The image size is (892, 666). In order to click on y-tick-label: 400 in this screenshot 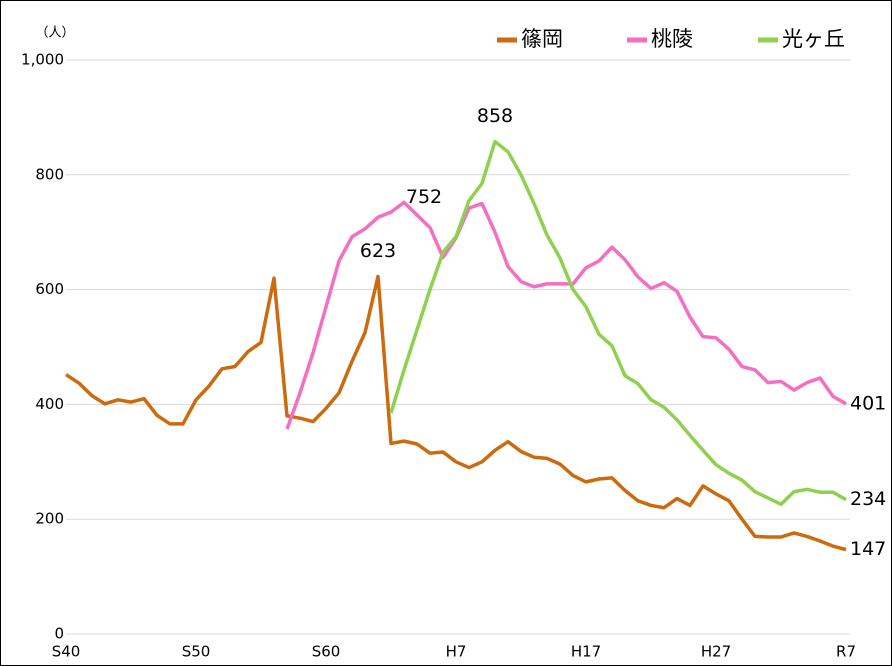, I will do `click(49, 404)`.